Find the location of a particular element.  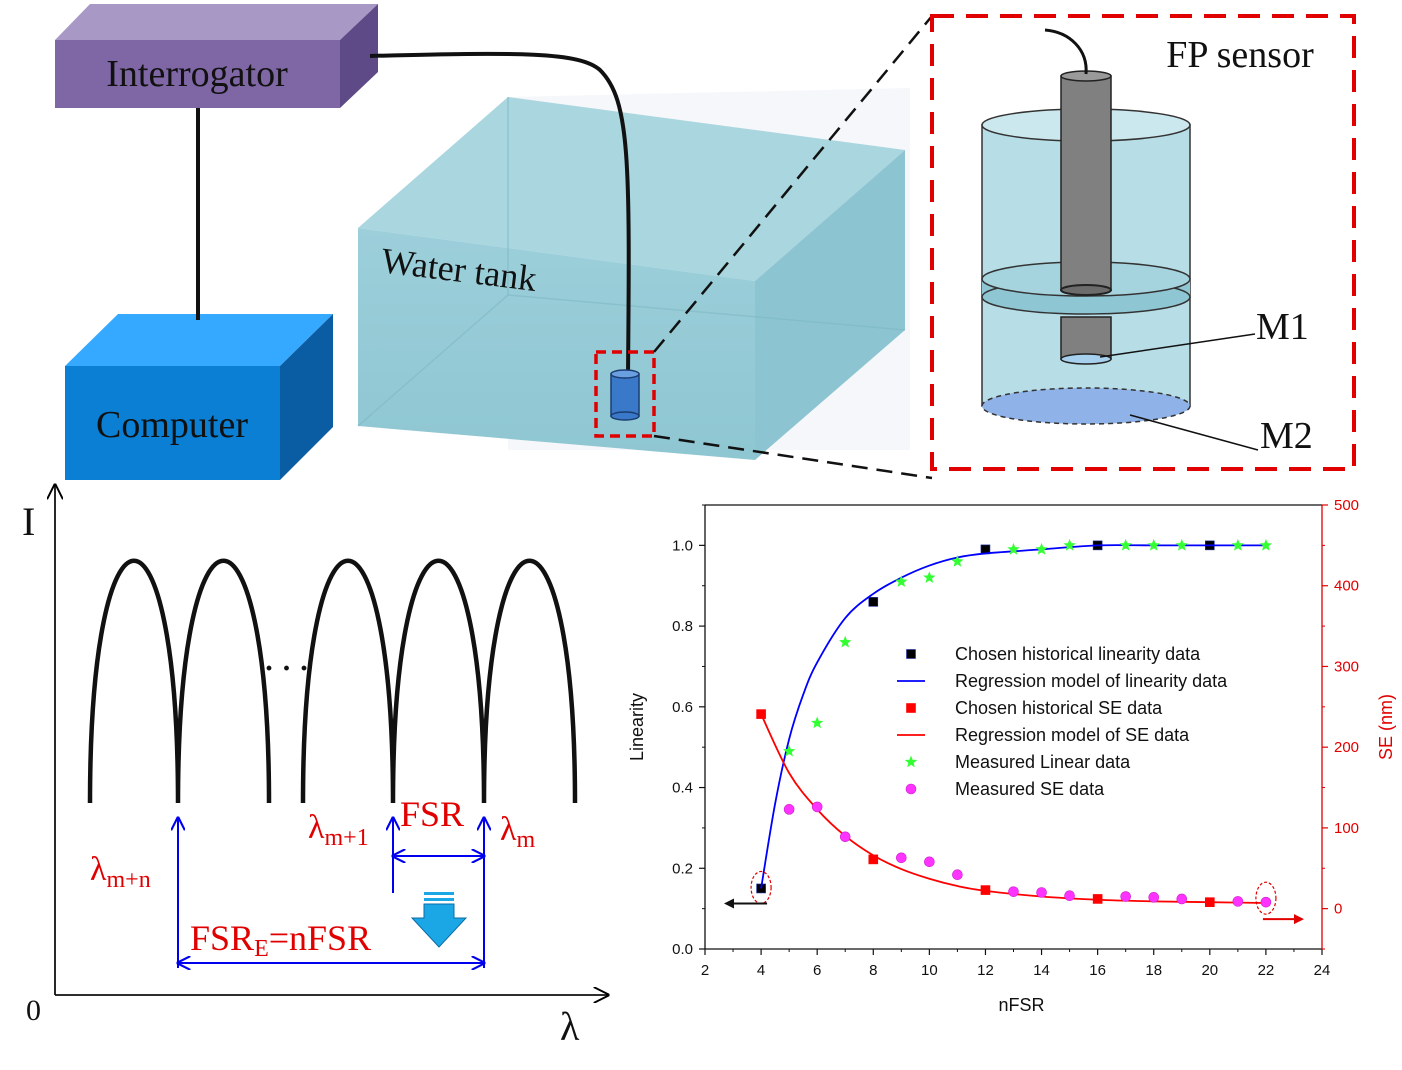

interrogator-label: Interrogator is located at coordinates (197, 74).